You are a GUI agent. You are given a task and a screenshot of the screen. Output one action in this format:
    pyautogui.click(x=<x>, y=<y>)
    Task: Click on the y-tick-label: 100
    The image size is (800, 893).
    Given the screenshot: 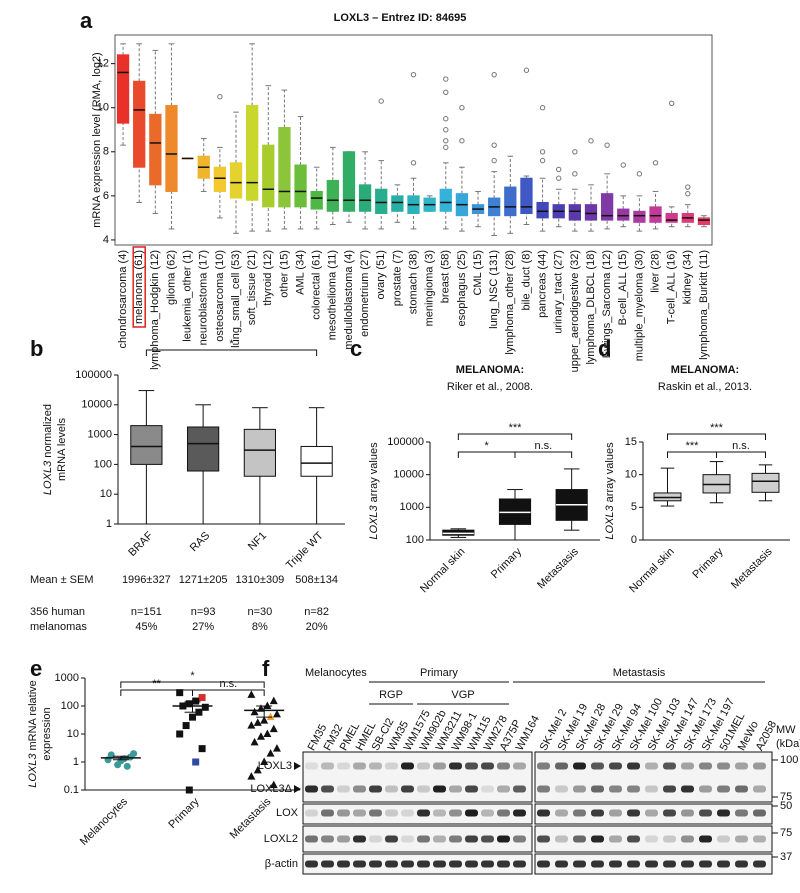 What is the action you would take?
    pyautogui.click(x=415, y=540)
    